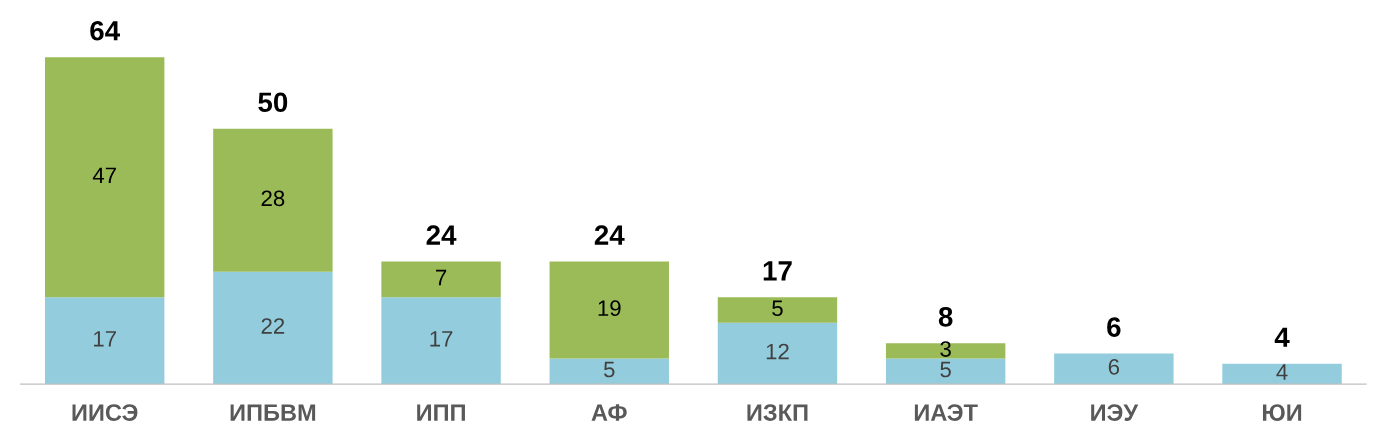 The height and width of the screenshot is (439, 1373). I want to click on data-label: 7, so click(441, 277).